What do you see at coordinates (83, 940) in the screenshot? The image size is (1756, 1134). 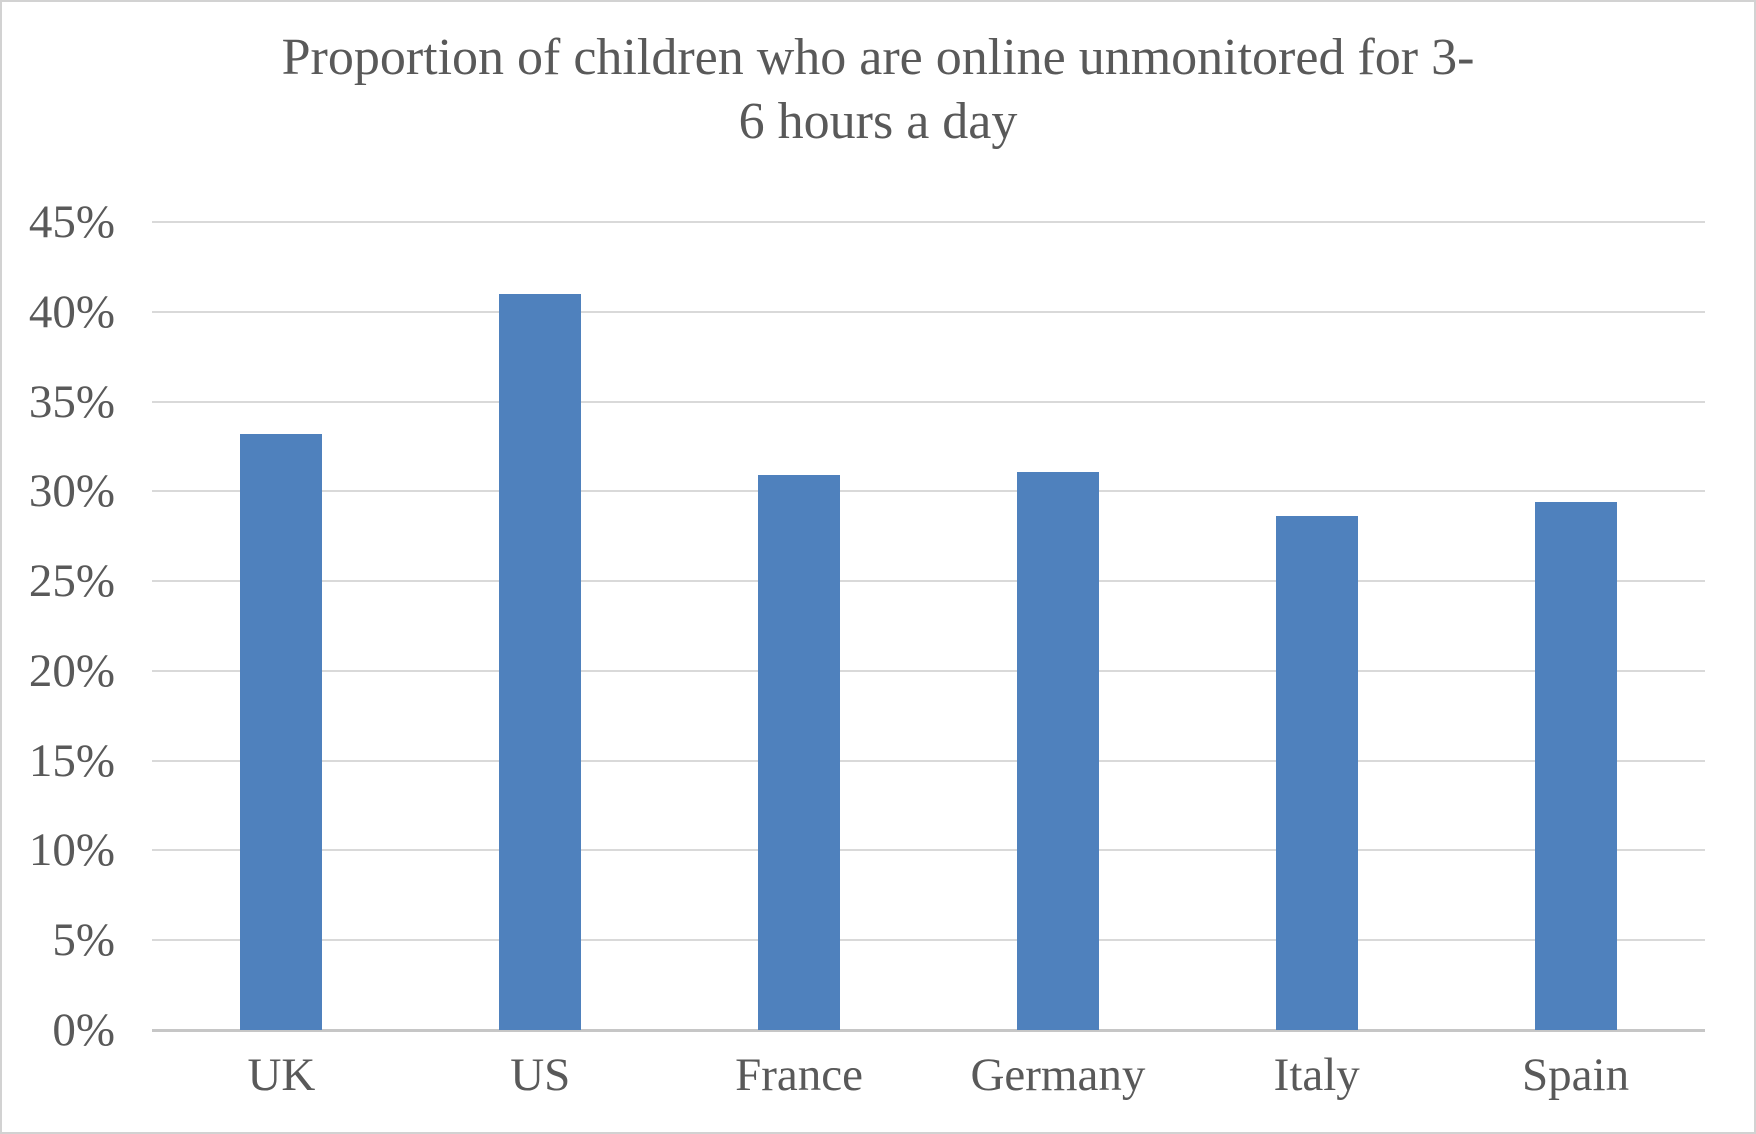 I see `y-axis-tick-label: 5%` at bounding box center [83, 940].